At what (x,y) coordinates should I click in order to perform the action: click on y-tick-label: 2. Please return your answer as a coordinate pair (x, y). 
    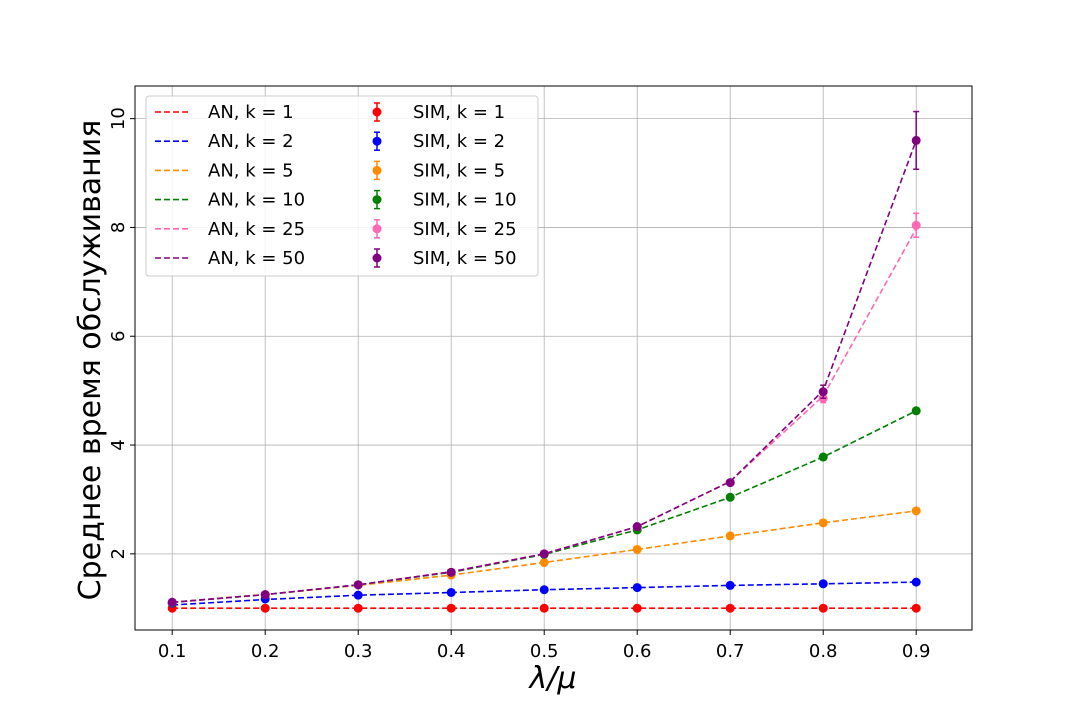
    Looking at the image, I should click on (118, 553).